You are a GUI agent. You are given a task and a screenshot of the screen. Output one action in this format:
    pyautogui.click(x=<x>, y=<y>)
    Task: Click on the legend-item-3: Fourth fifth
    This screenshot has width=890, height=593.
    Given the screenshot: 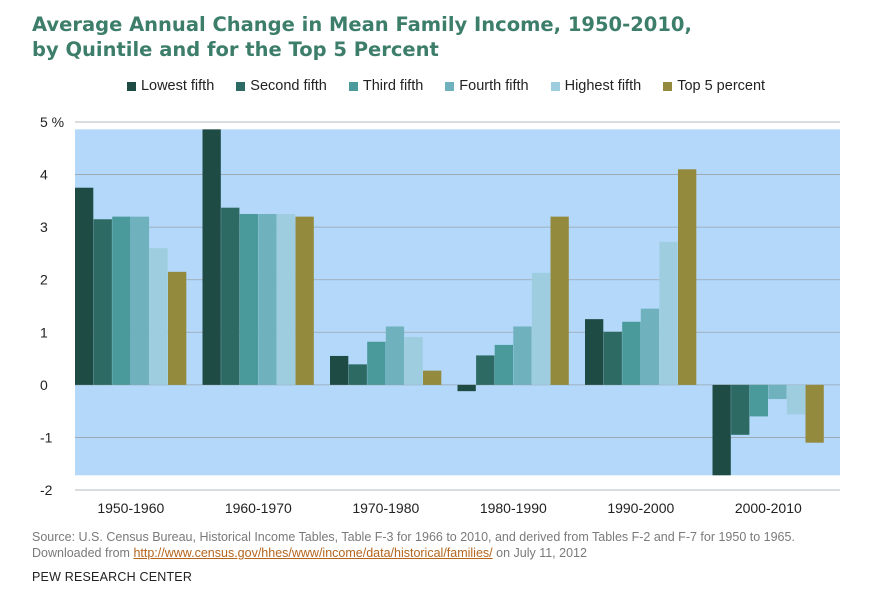 What is the action you would take?
    pyautogui.click(x=487, y=86)
    